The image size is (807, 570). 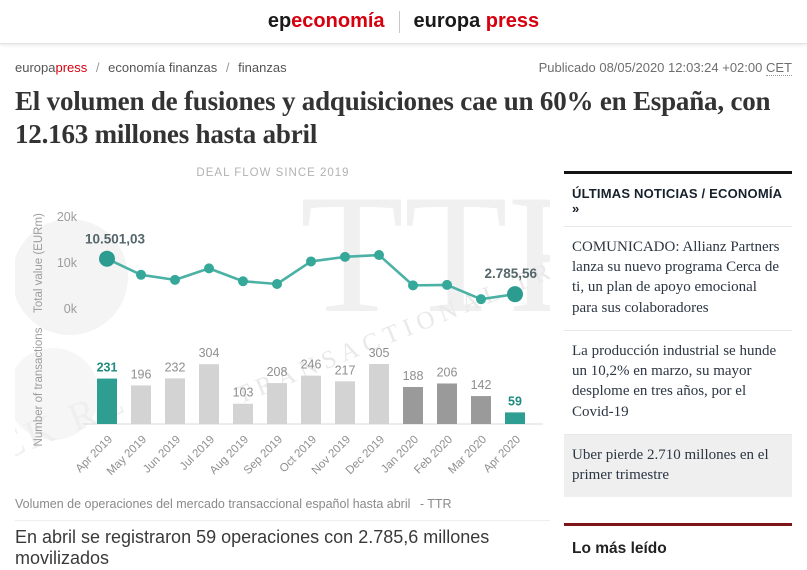 What do you see at coordinates (262, 67) in the screenshot?
I see `breadcrumb-subsection-link: finanzas` at bounding box center [262, 67].